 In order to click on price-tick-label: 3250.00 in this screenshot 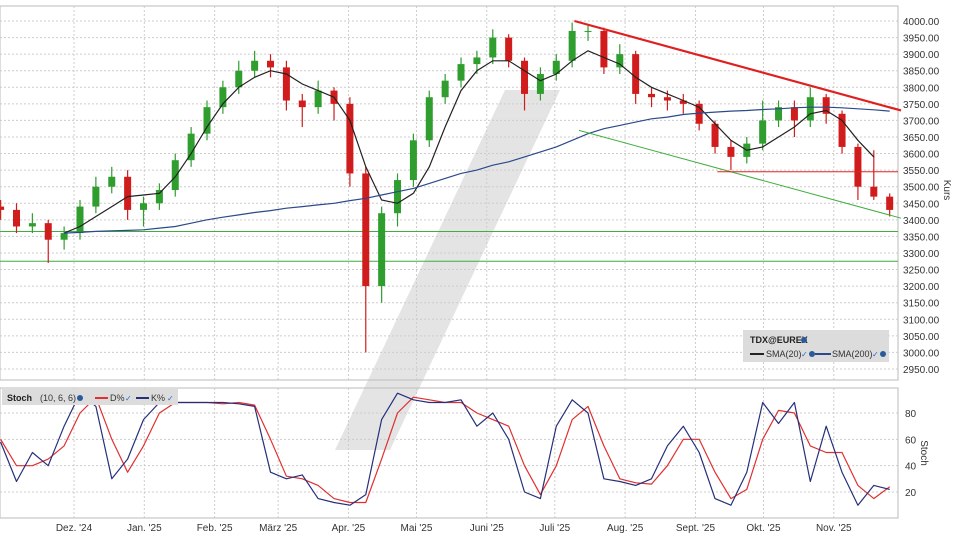, I will do `click(921, 271)`.